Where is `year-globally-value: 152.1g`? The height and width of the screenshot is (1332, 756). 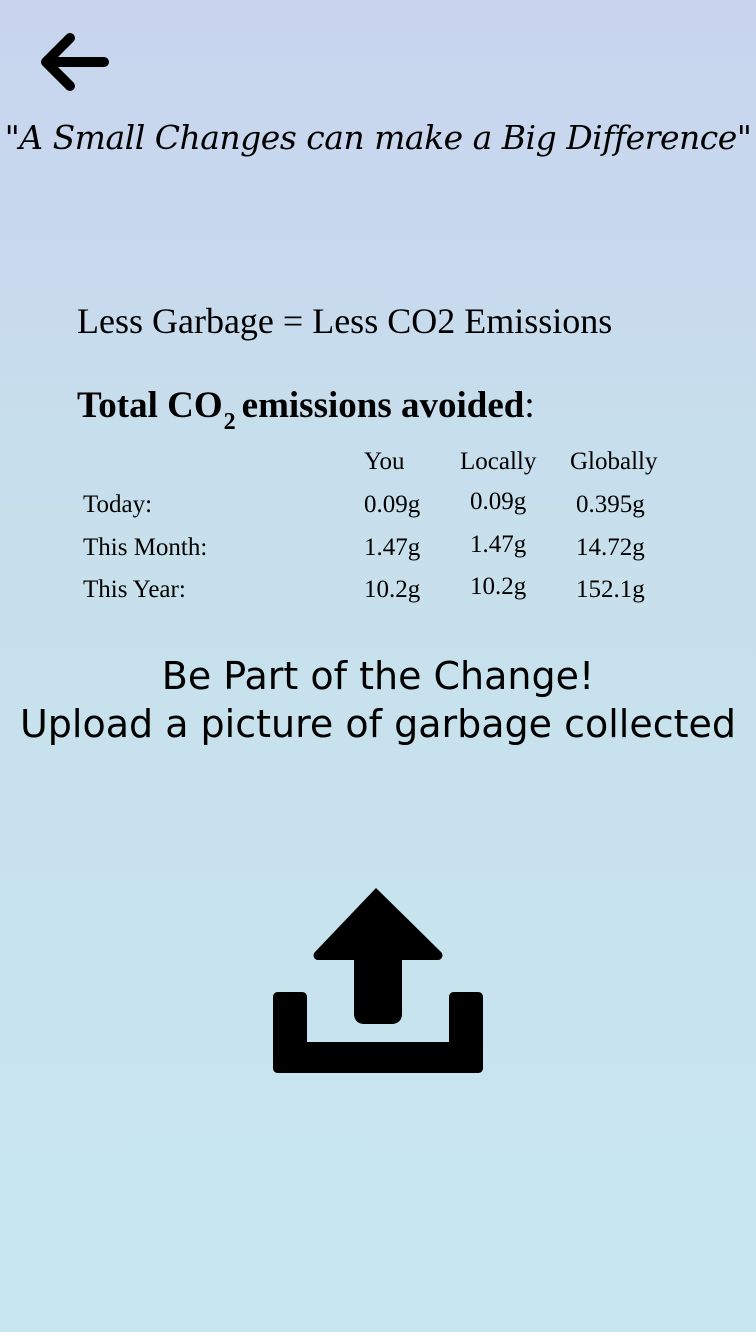
year-globally-value: 152.1g is located at coordinates (610, 589).